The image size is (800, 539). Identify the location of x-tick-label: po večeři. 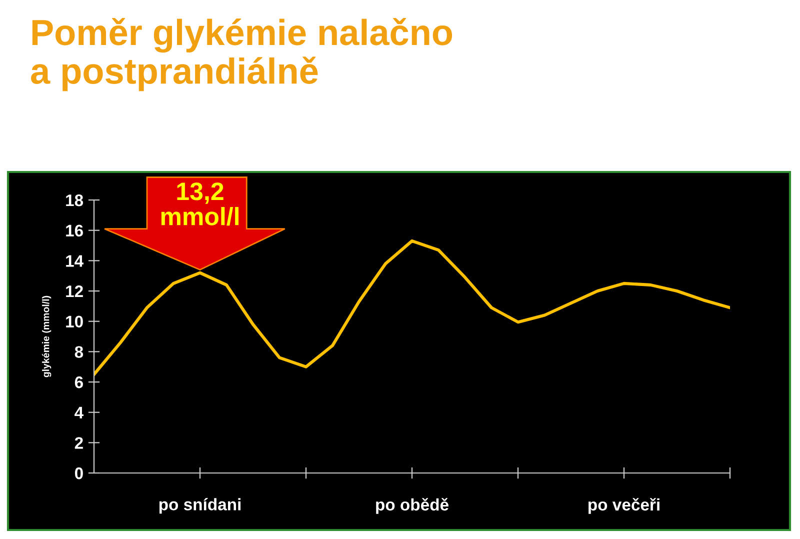
(624, 506).